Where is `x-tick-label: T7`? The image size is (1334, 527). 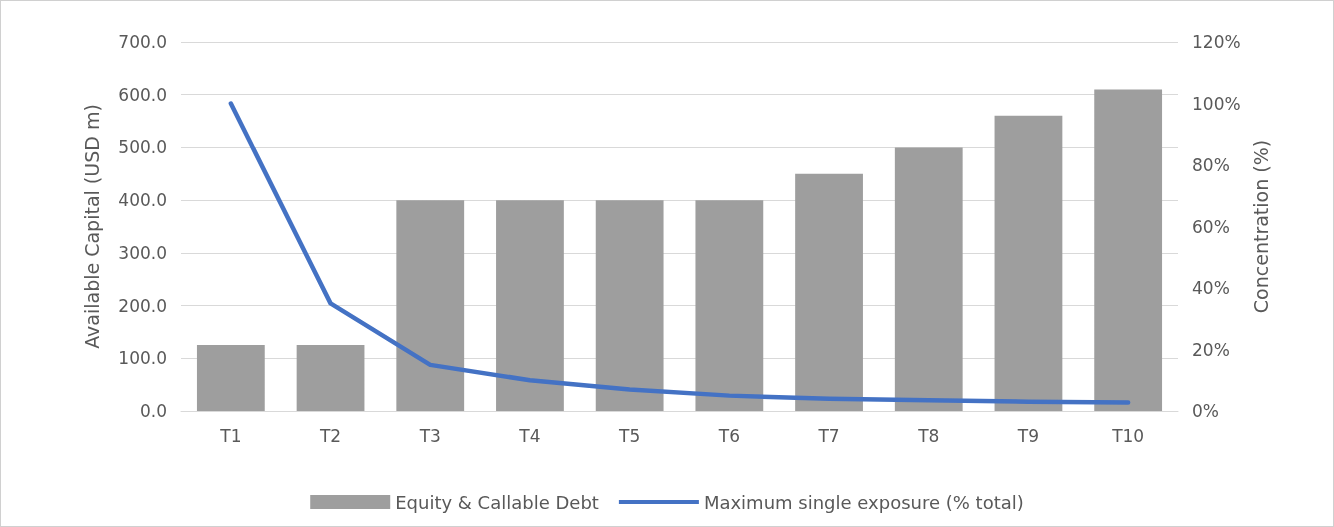
x-tick-label: T7 is located at coordinates (828, 435).